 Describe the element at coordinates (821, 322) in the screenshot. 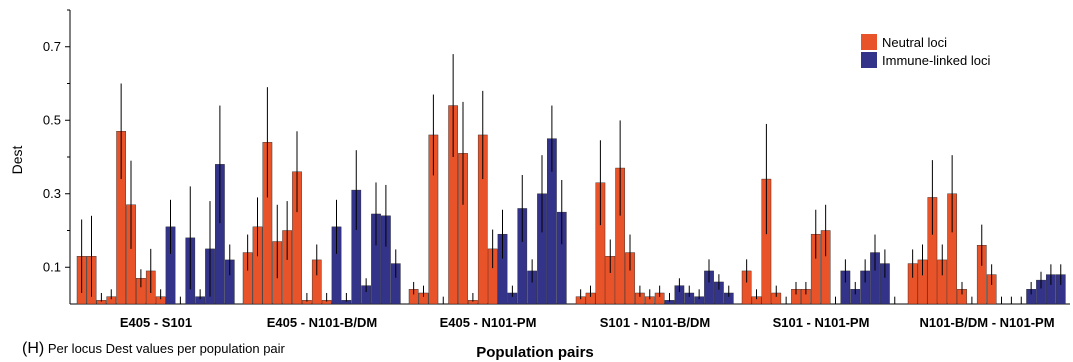

I see `x-group-label: S101 - N101-PM` at that location.